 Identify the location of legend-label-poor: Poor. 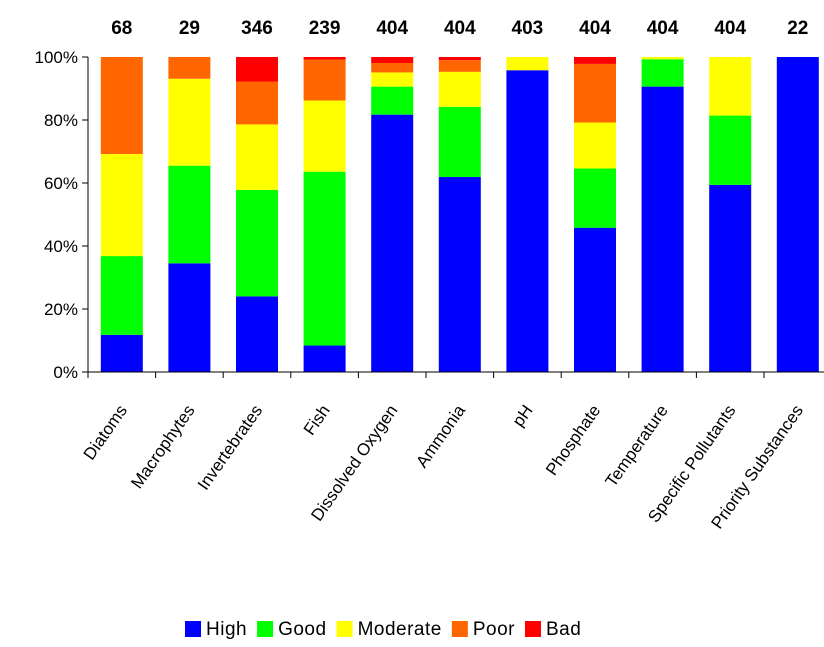
(494, 629).